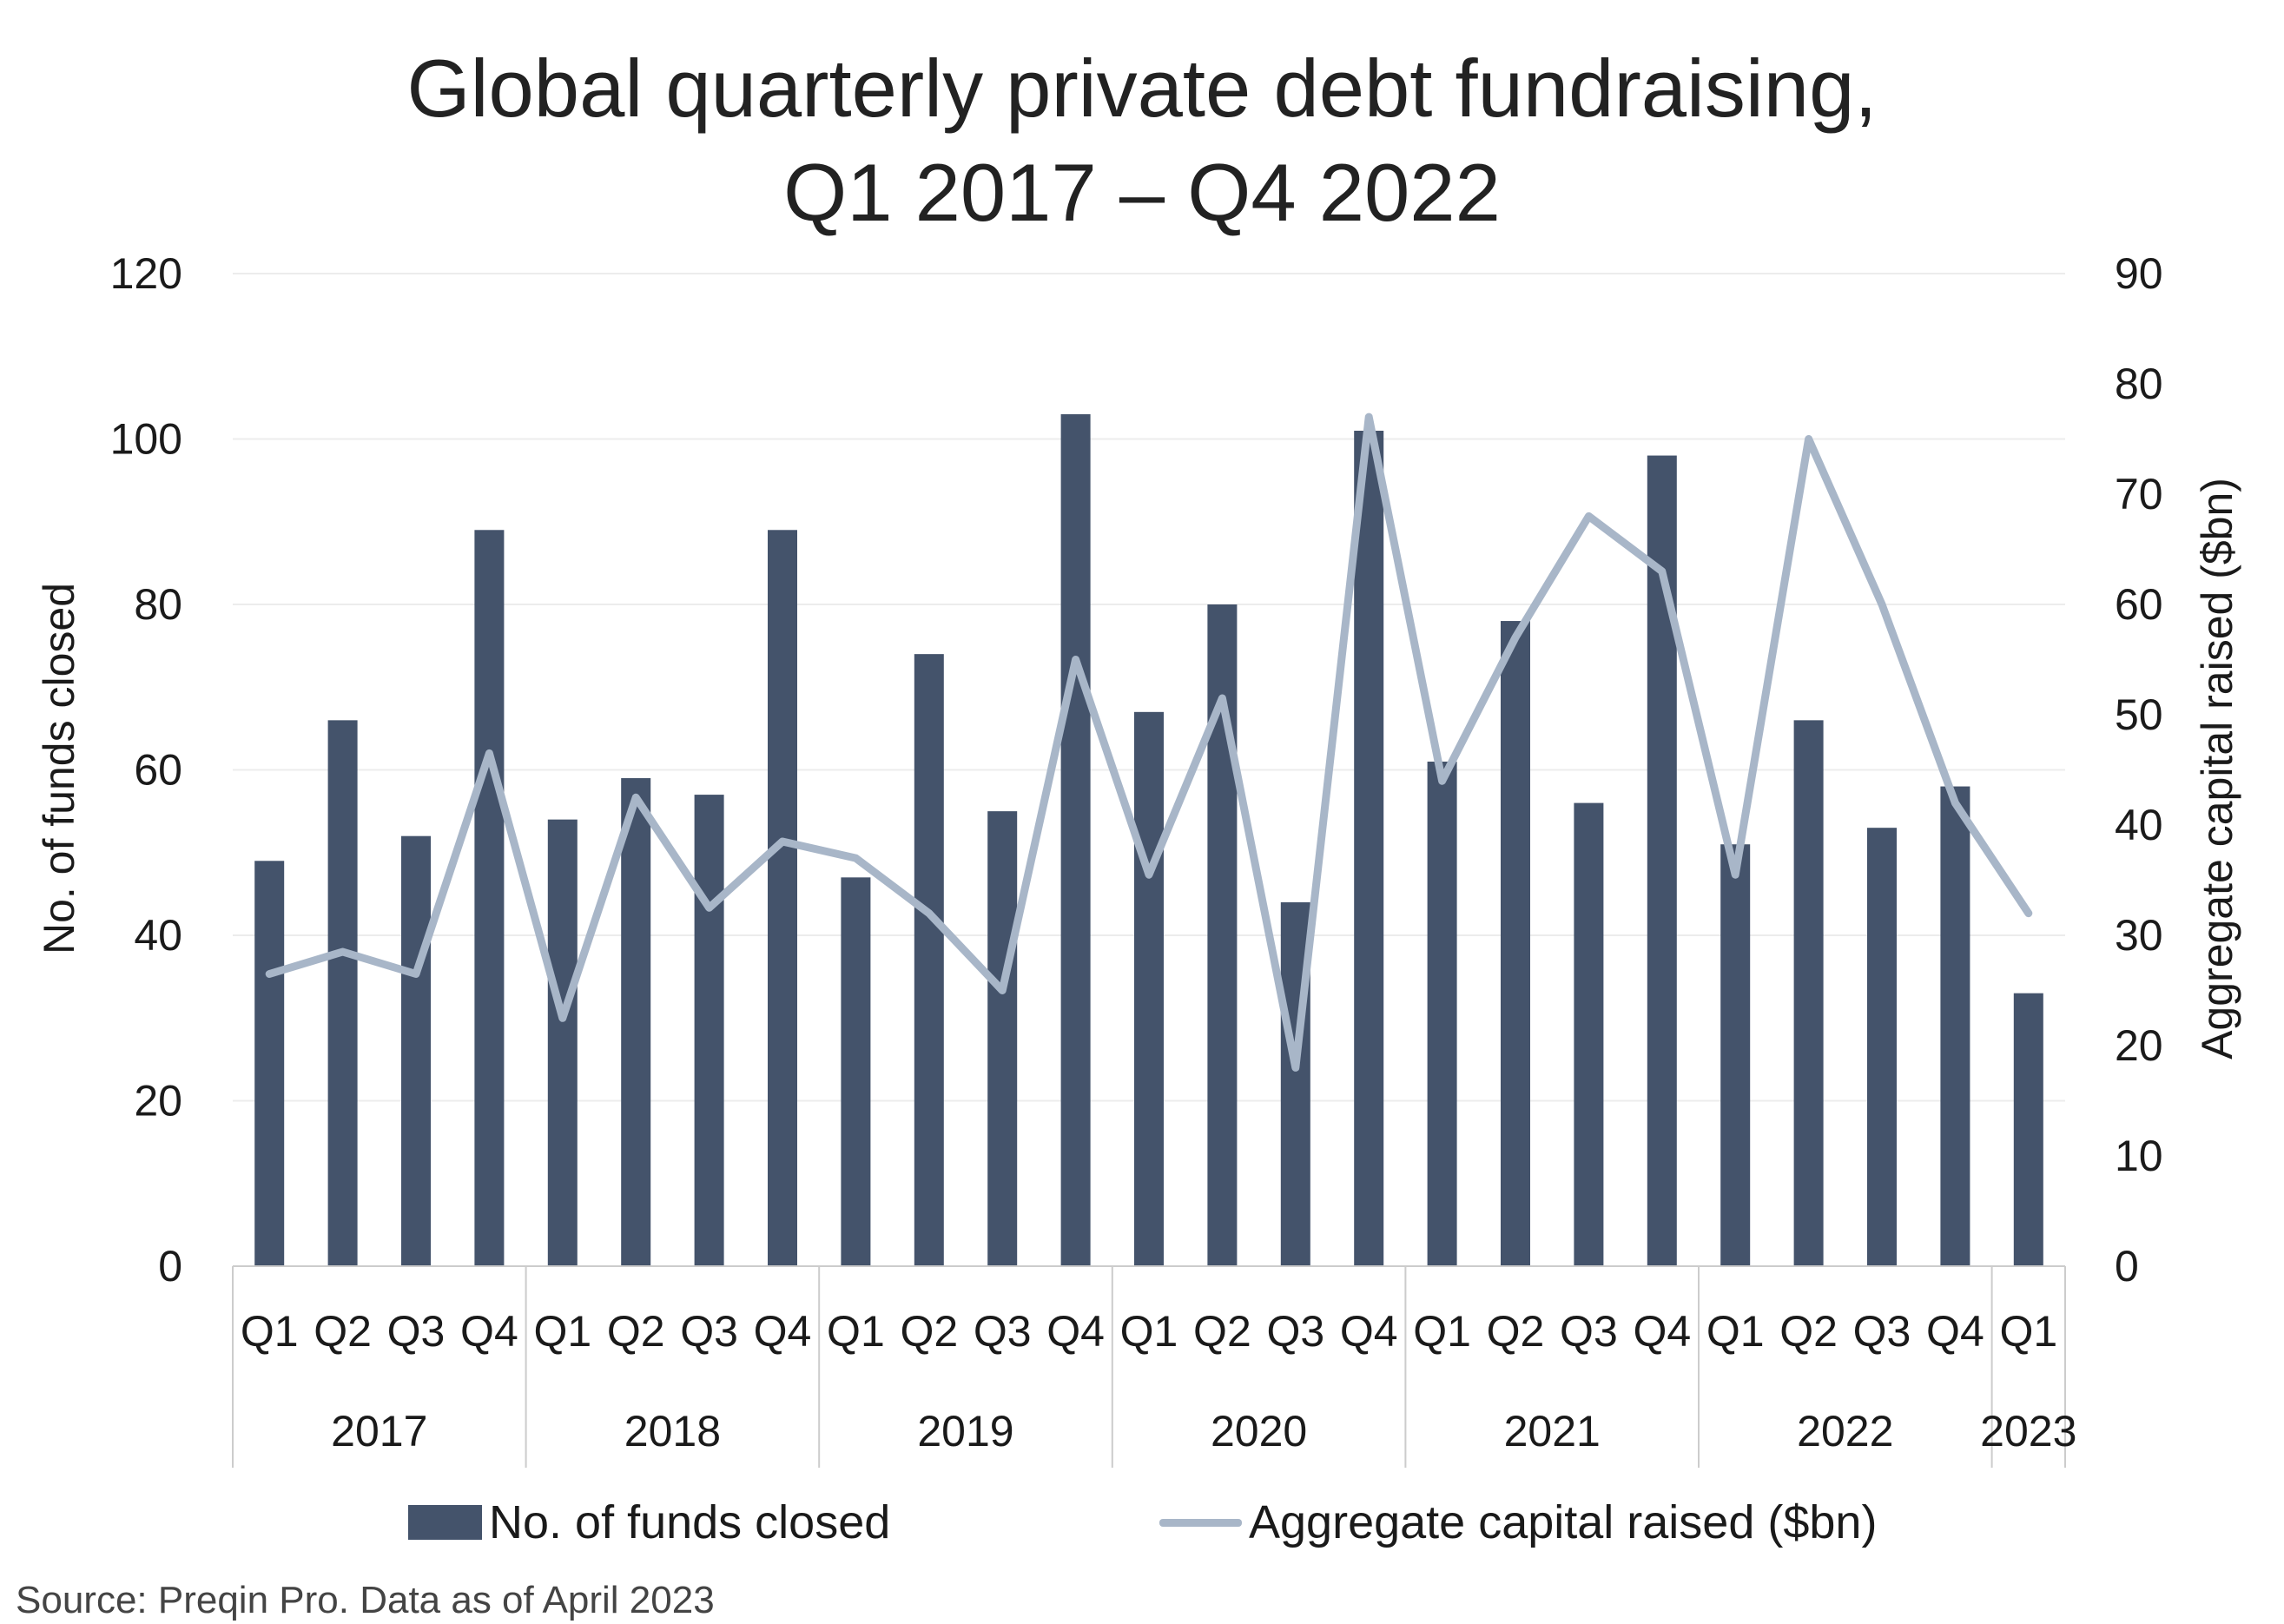 This screenshot has height=1624, width=2284. Describe the element at coordinates (2139, 770) in the screenshot. I see `right-axis-ticks: 0 10 20 30 40 50 60 70 80 90` at that location.